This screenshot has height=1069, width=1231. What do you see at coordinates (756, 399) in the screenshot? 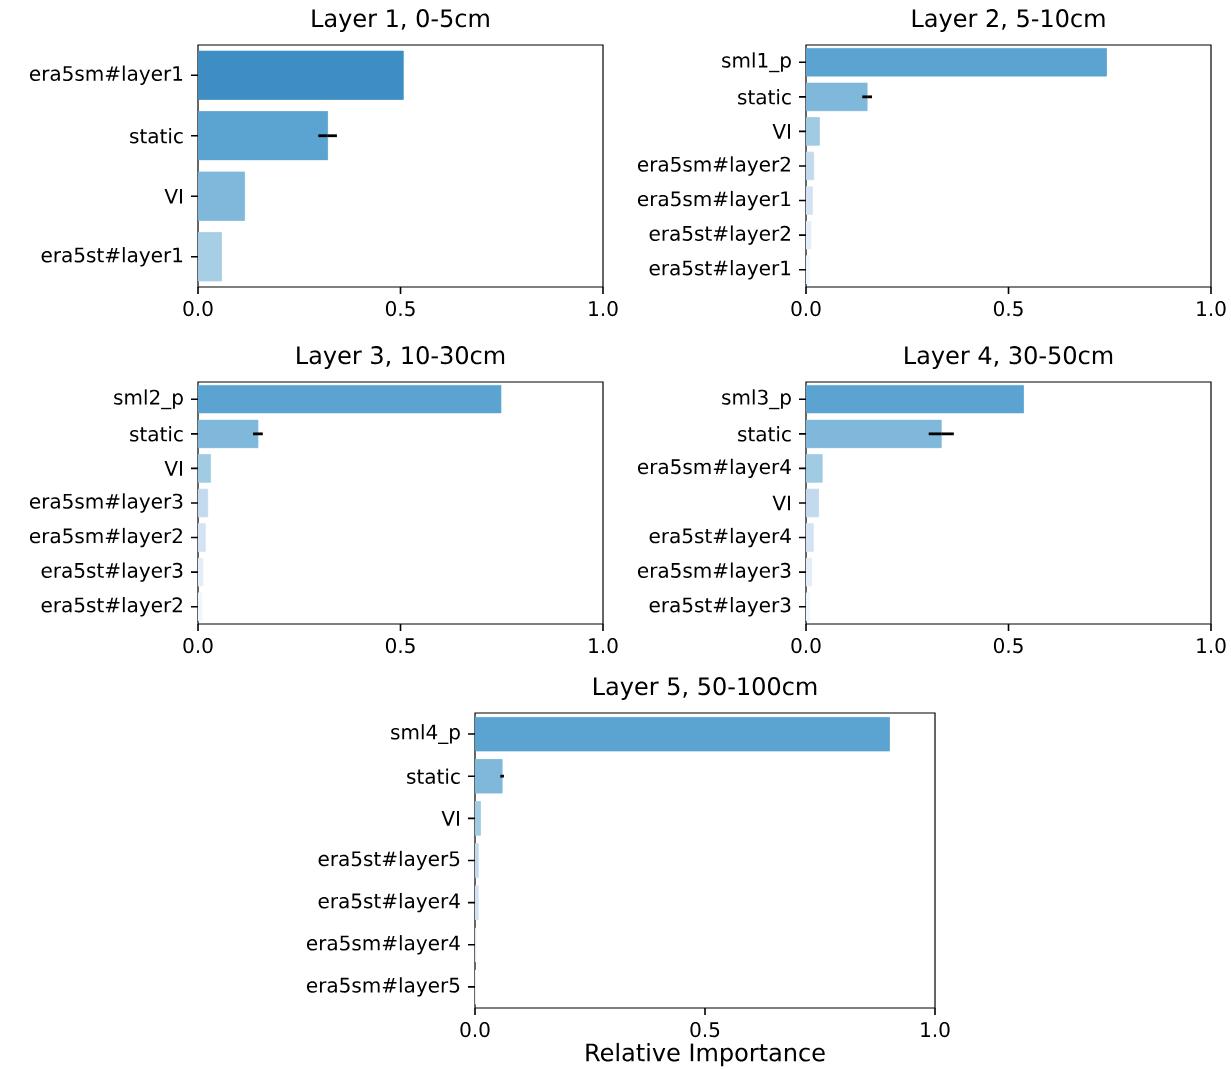
I see `y-tick-label: sml3_p` at bounding box center [756, 399].